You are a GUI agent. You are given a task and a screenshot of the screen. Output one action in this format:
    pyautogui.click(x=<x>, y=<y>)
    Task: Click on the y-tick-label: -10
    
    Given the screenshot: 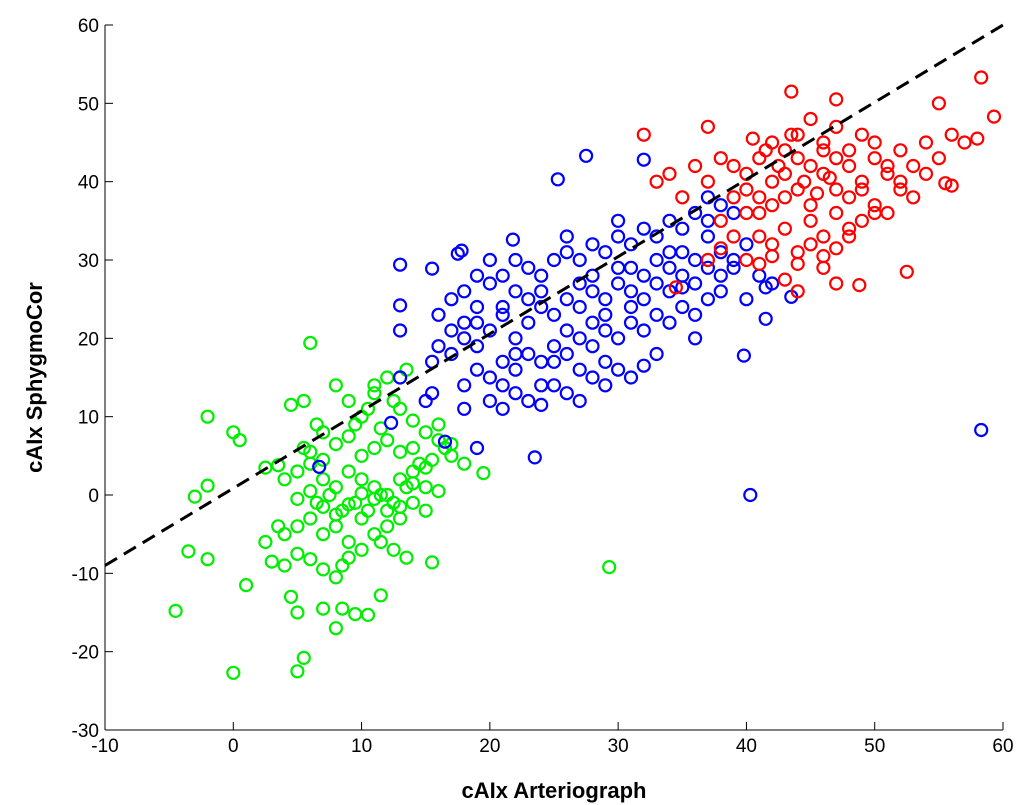 What is the action you would take?
    pyautogui.click(x=85, y=574)
    